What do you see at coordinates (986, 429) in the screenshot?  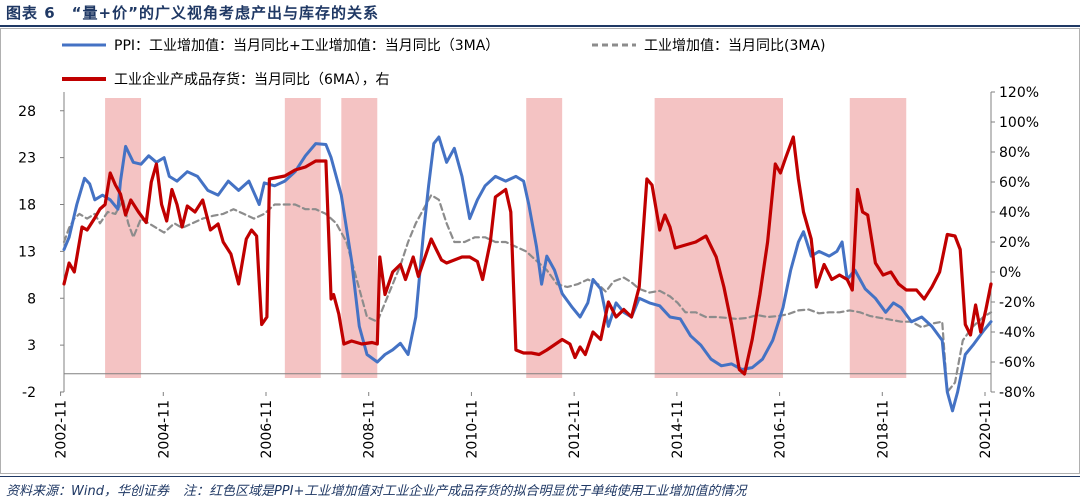 I see `x-tick-label: 2020-11` at bounding box center [986, 429].